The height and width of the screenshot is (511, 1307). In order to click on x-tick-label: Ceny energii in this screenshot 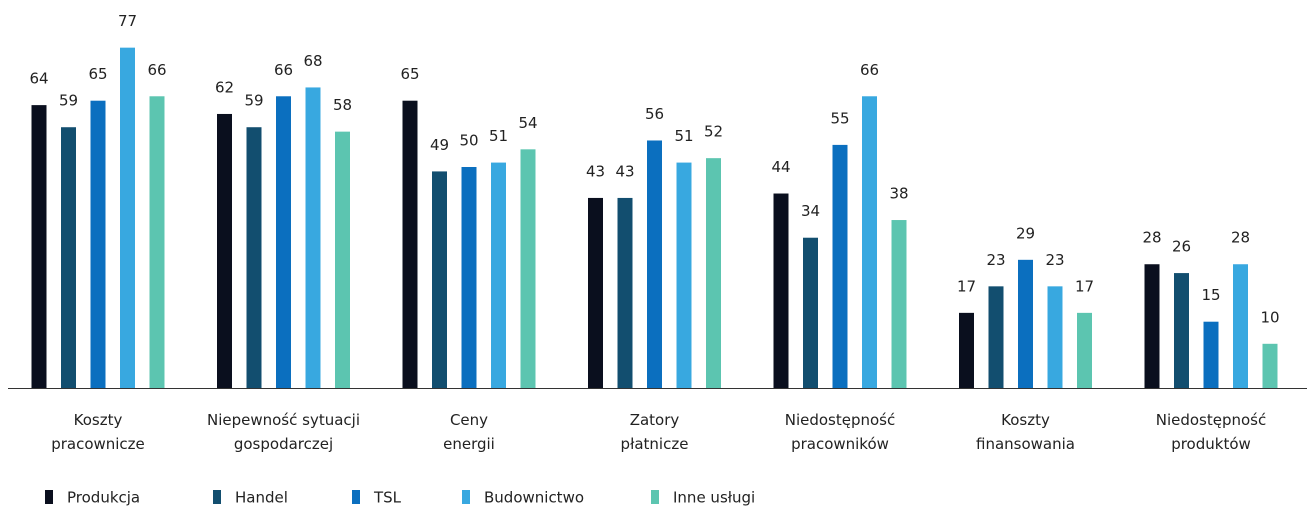, I will do `click(469, 432)`.